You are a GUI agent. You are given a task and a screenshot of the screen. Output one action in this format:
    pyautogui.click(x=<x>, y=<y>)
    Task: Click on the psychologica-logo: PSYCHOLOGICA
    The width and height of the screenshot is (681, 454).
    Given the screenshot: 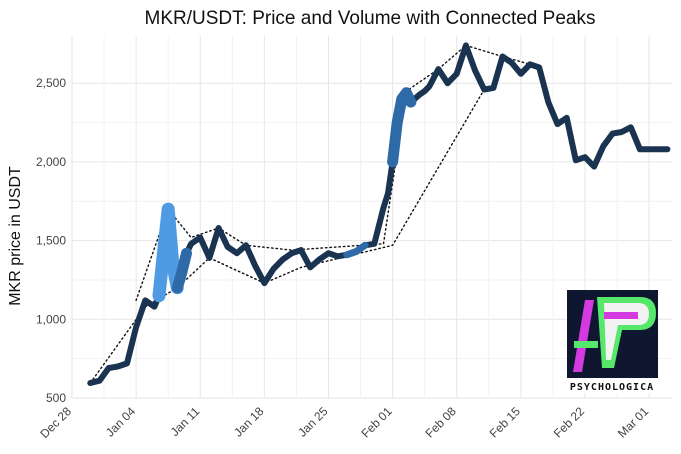 What is the action you would take?
    pyautogui.click(x=612, y=341)
    